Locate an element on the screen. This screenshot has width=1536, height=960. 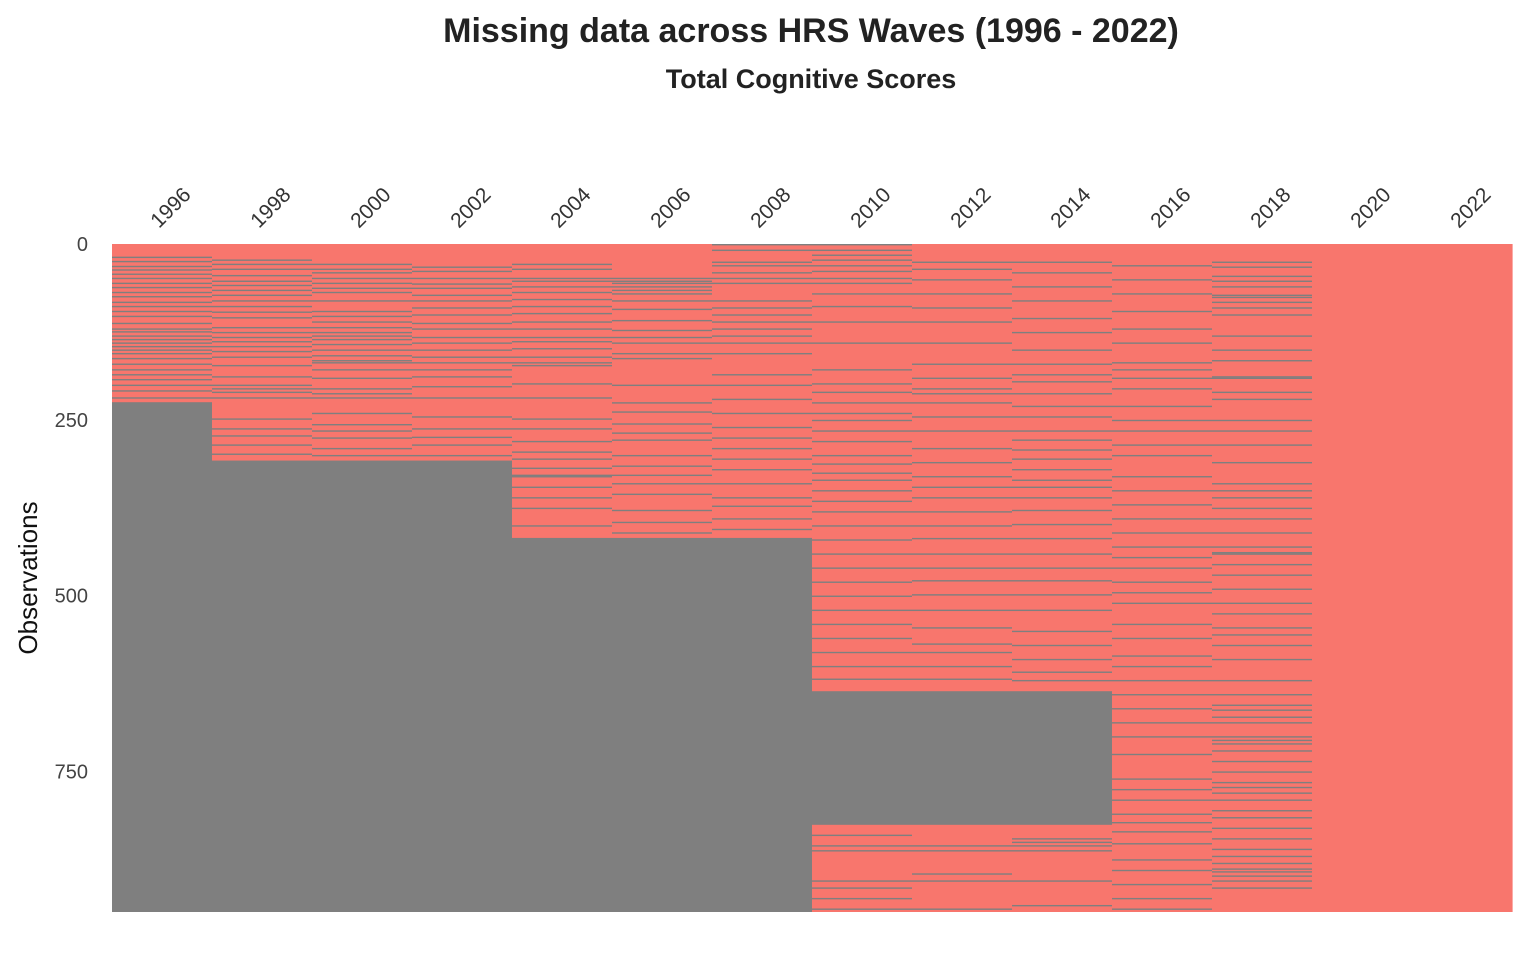
y-tick-label-500: 500 is located at coordinates (71, 597).